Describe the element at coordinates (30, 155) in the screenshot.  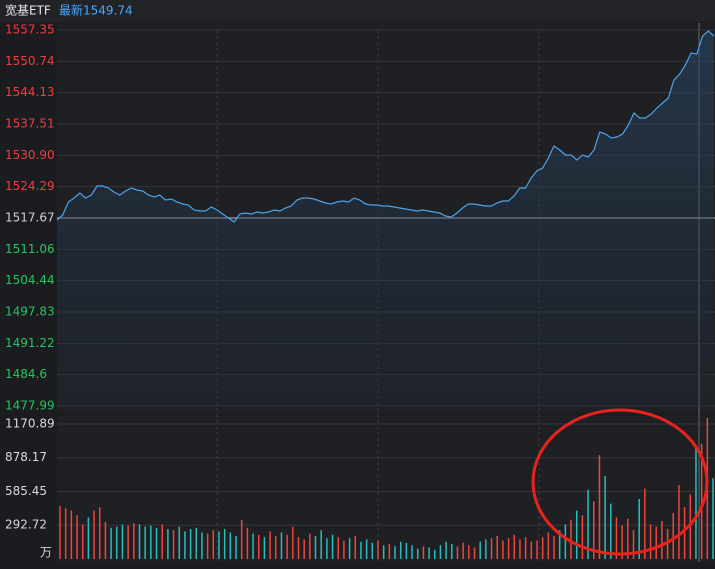
I see `y-tick-label: 1530.90` at that location.